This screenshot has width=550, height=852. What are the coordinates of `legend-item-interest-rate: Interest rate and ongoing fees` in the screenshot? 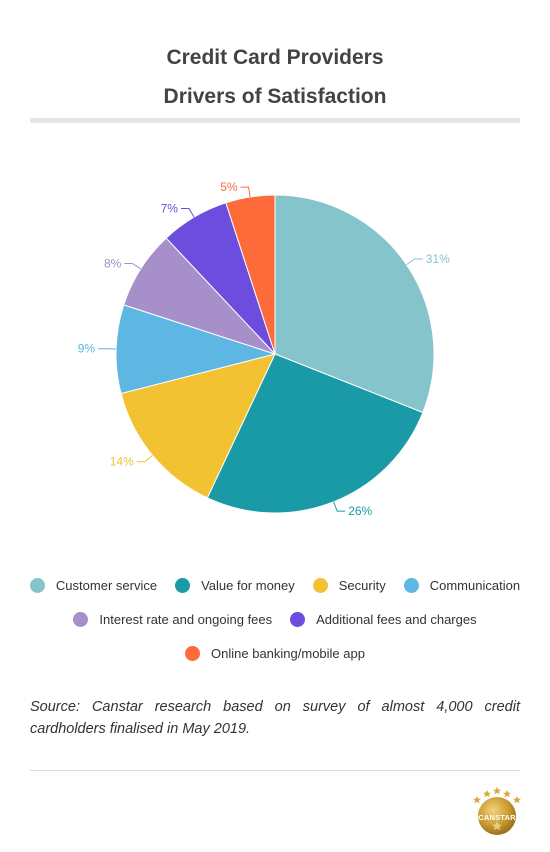 It's located at (172, 619).